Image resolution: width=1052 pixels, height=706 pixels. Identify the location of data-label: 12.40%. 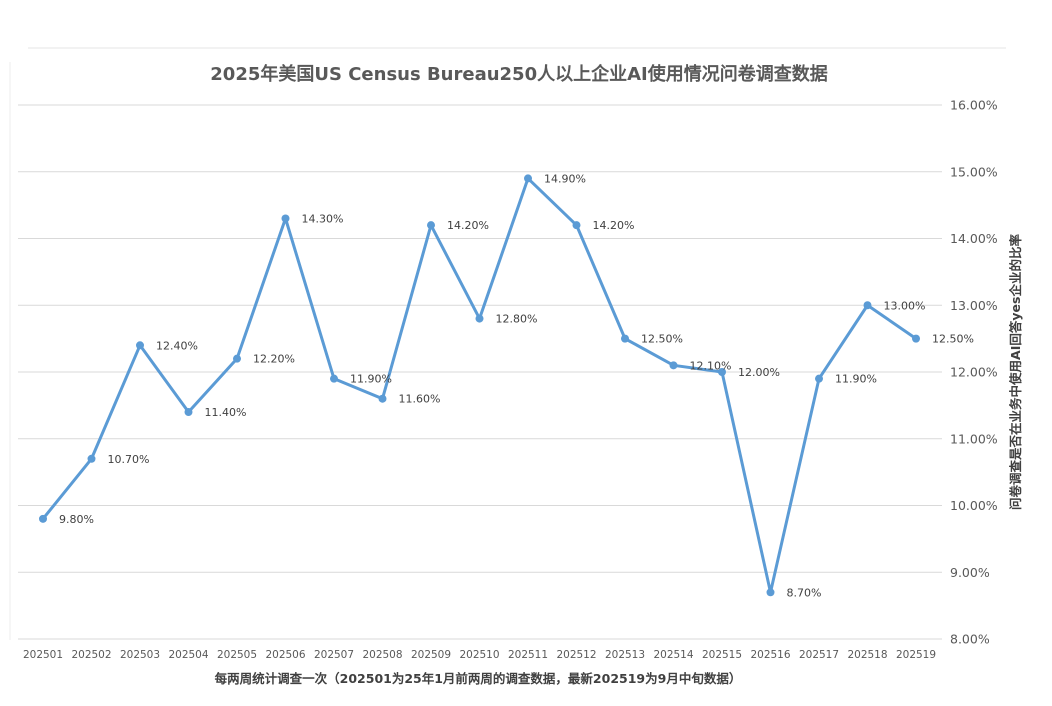
(177, 345).